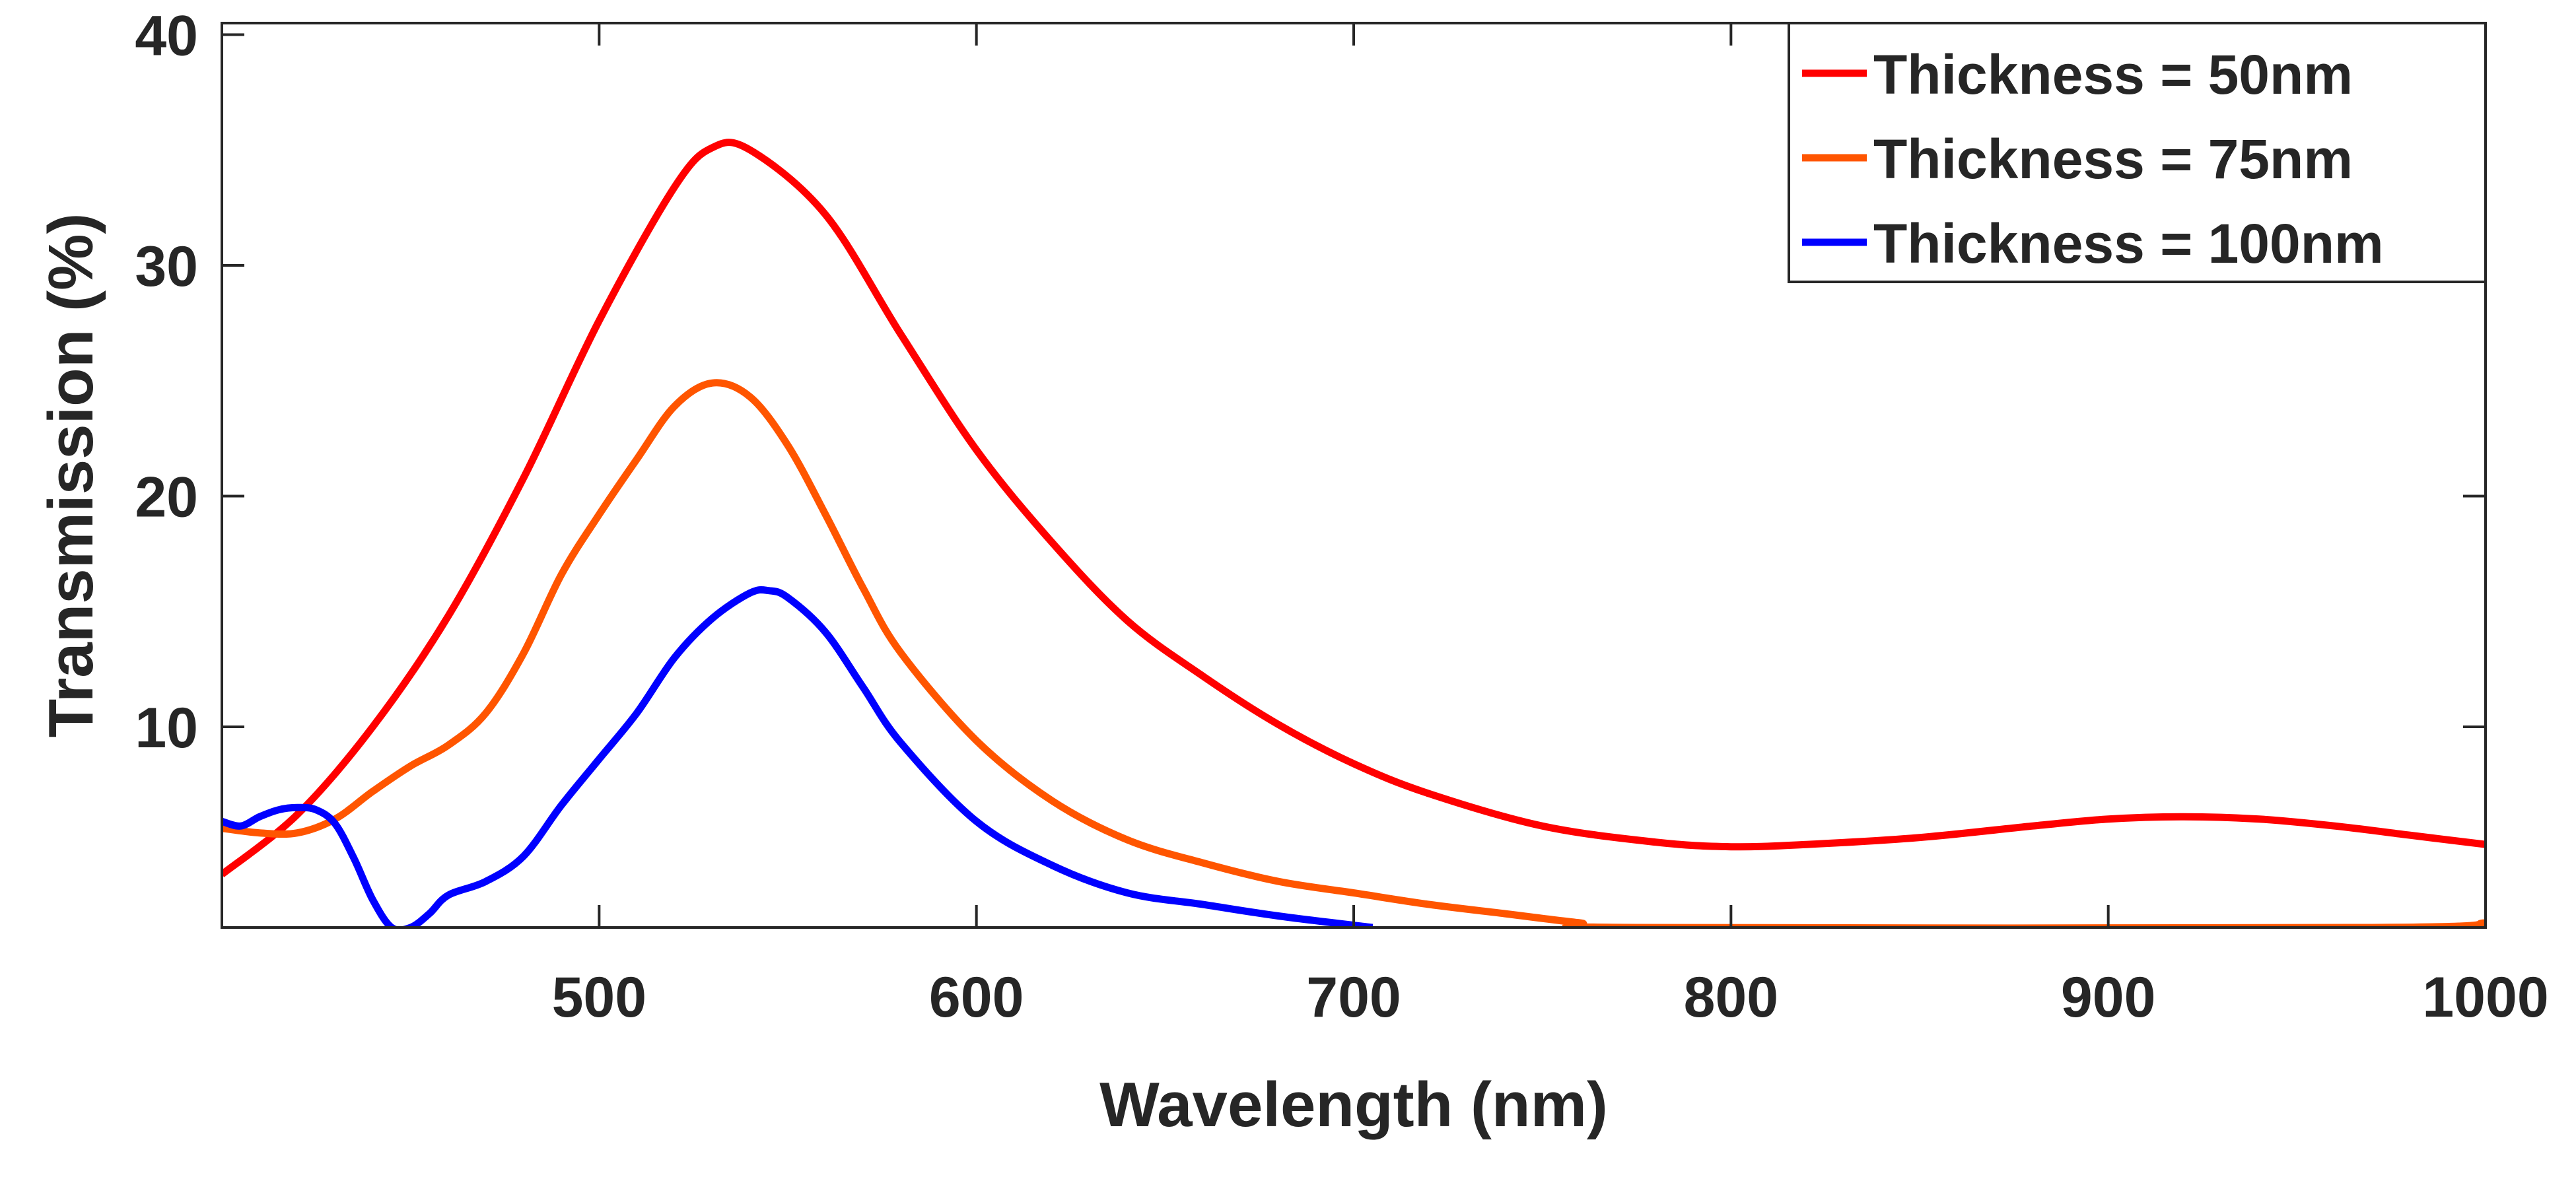 This screenshot has height=1181, width=2576. What do you see at coordinates (2108, 997) in the screenshot?
I see `x-tick-label: 900` at bounding box center [2108, 997].